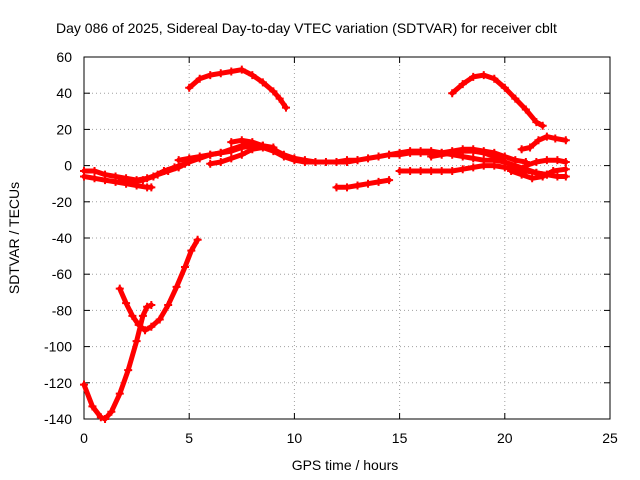 The image size is (640, 480). Describe the element at coordinates (189, 438) in the screenshot. I see `x-tick-label: 5` at that location.